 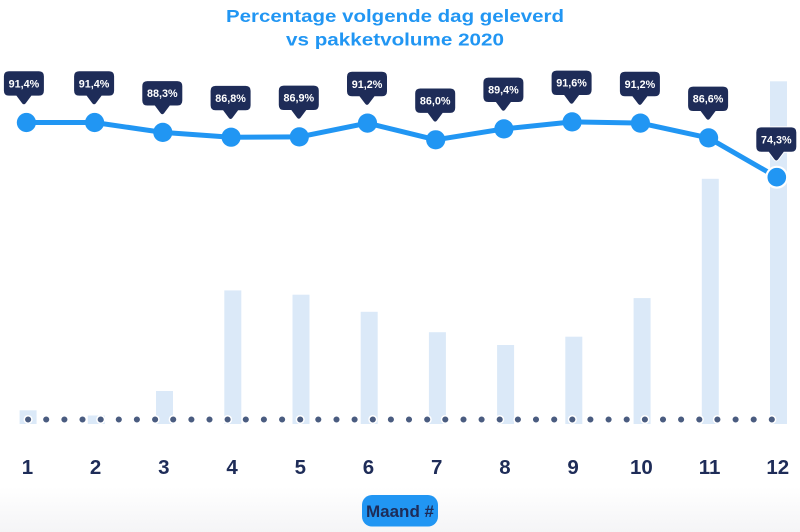 I want to click on svg-text: 11, so click(x=710, y=467).